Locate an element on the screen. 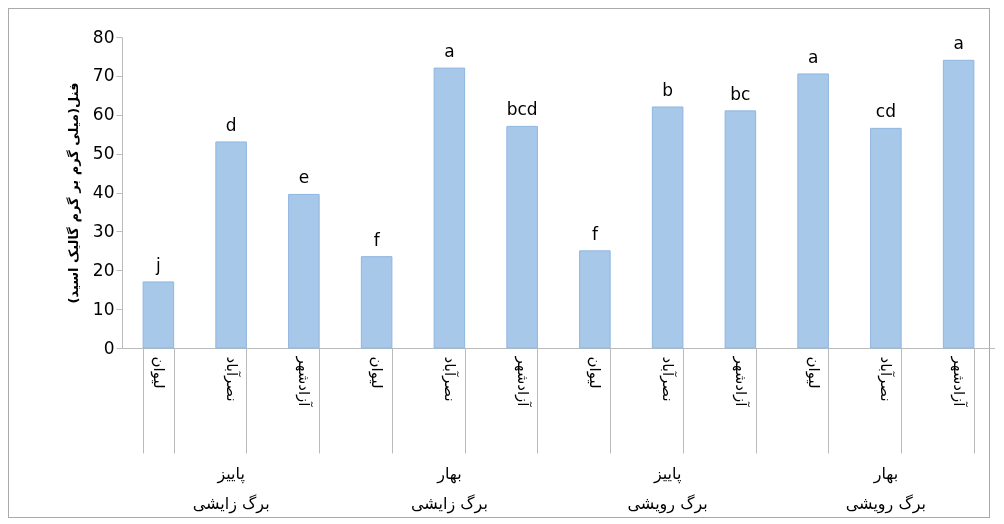 Image resolution: width=1004 pixels, height=524 pixels. data-label: d is located at coordinates (231, 124).